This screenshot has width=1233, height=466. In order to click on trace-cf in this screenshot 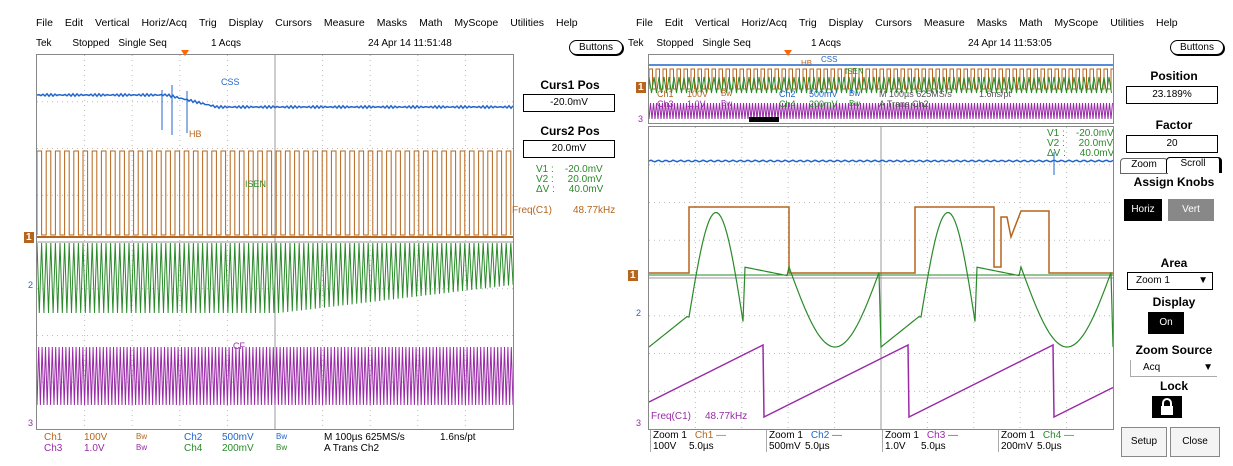, I will do `click(275, 376)`.